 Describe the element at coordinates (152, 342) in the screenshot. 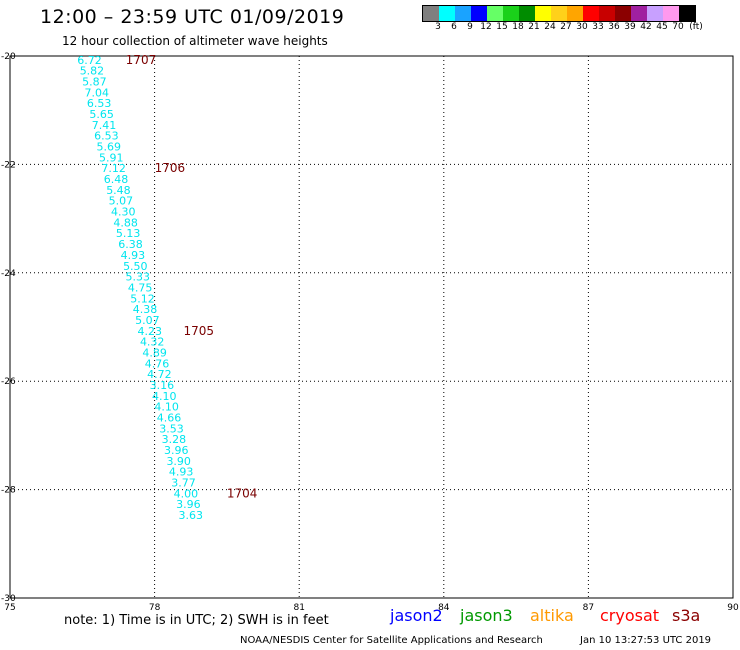

I see `wave-height-label: 4.32` at that location.